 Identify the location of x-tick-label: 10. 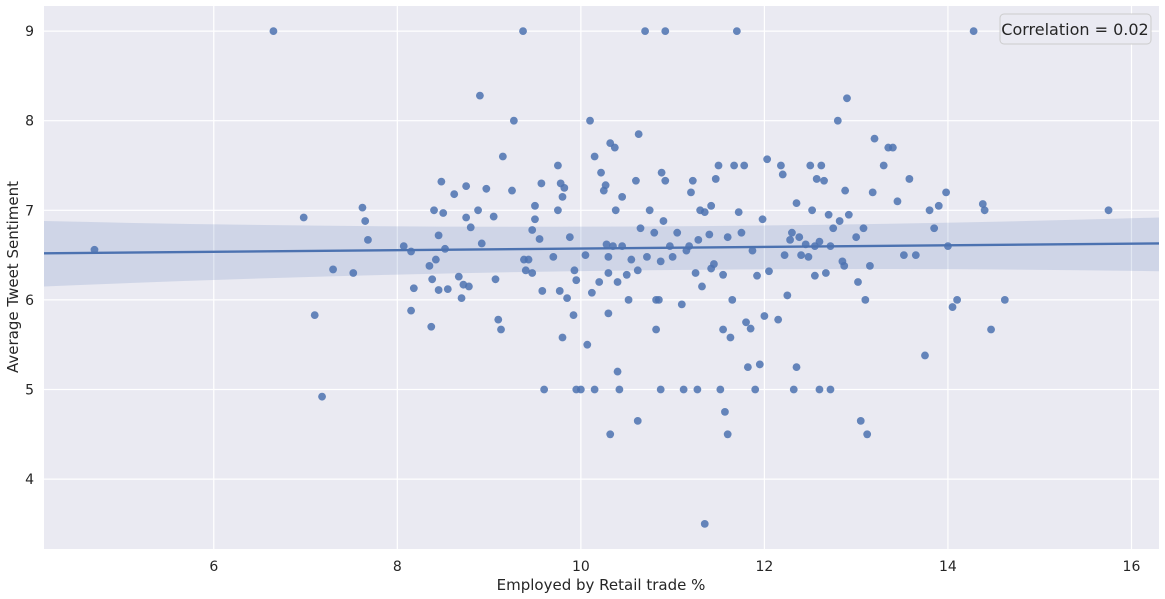
(581, 567).